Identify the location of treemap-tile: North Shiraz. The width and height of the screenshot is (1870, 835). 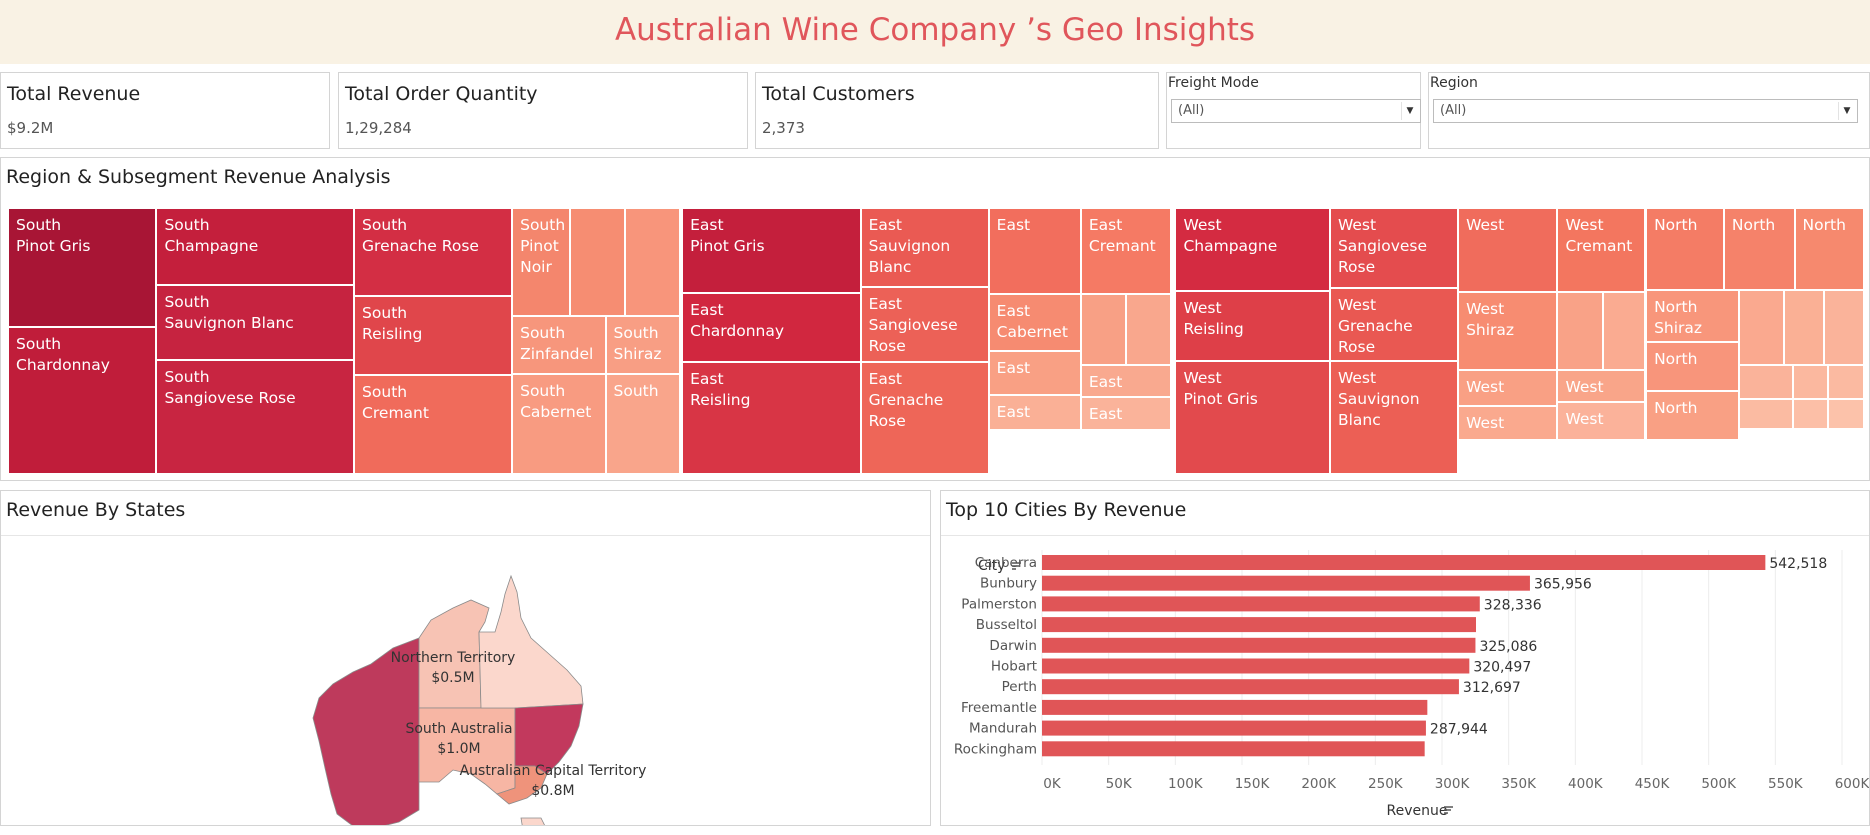
(1693, 316).